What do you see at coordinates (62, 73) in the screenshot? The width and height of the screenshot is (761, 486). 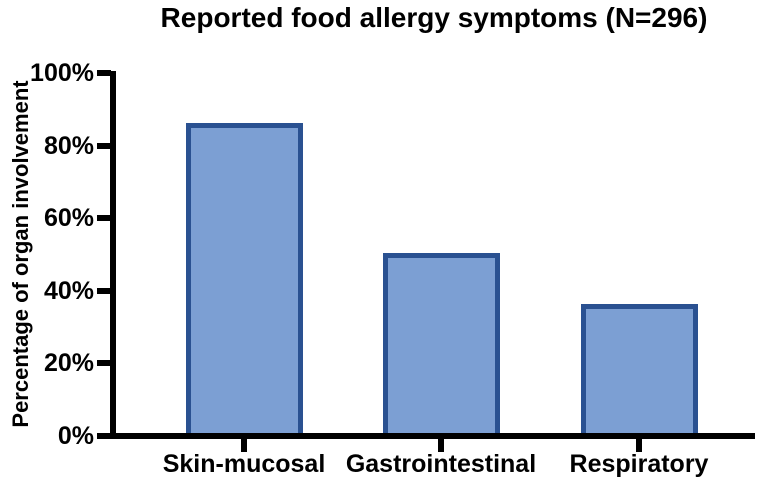 I see `y-tick-label: 100%` at bounding box center [62, 73].